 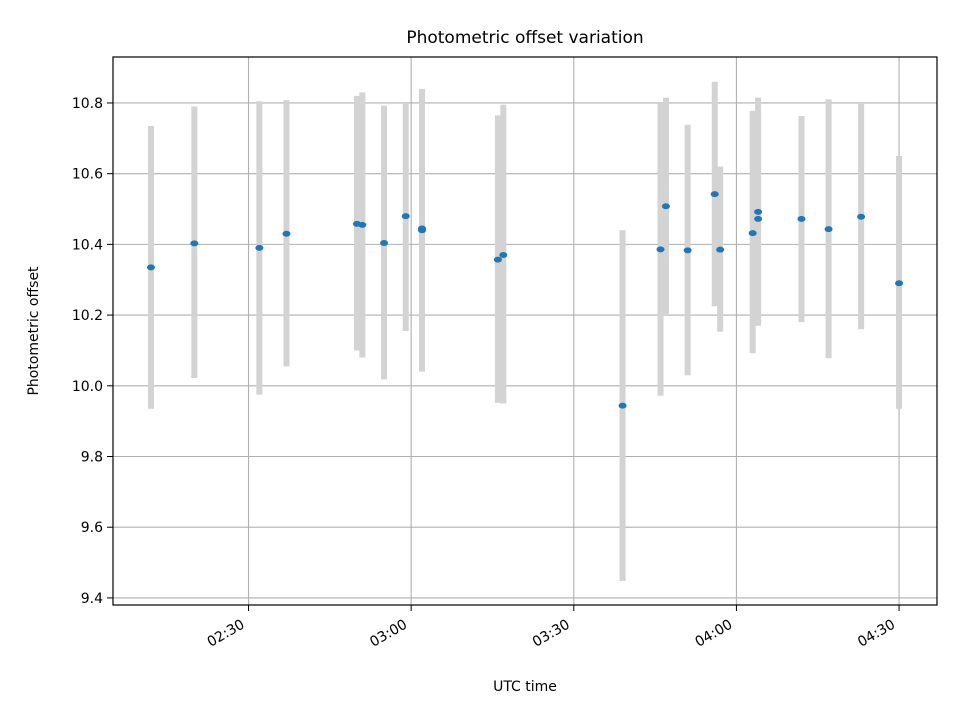 I want to click on x-tick-label: 04:30, so click(x=876, y=634).